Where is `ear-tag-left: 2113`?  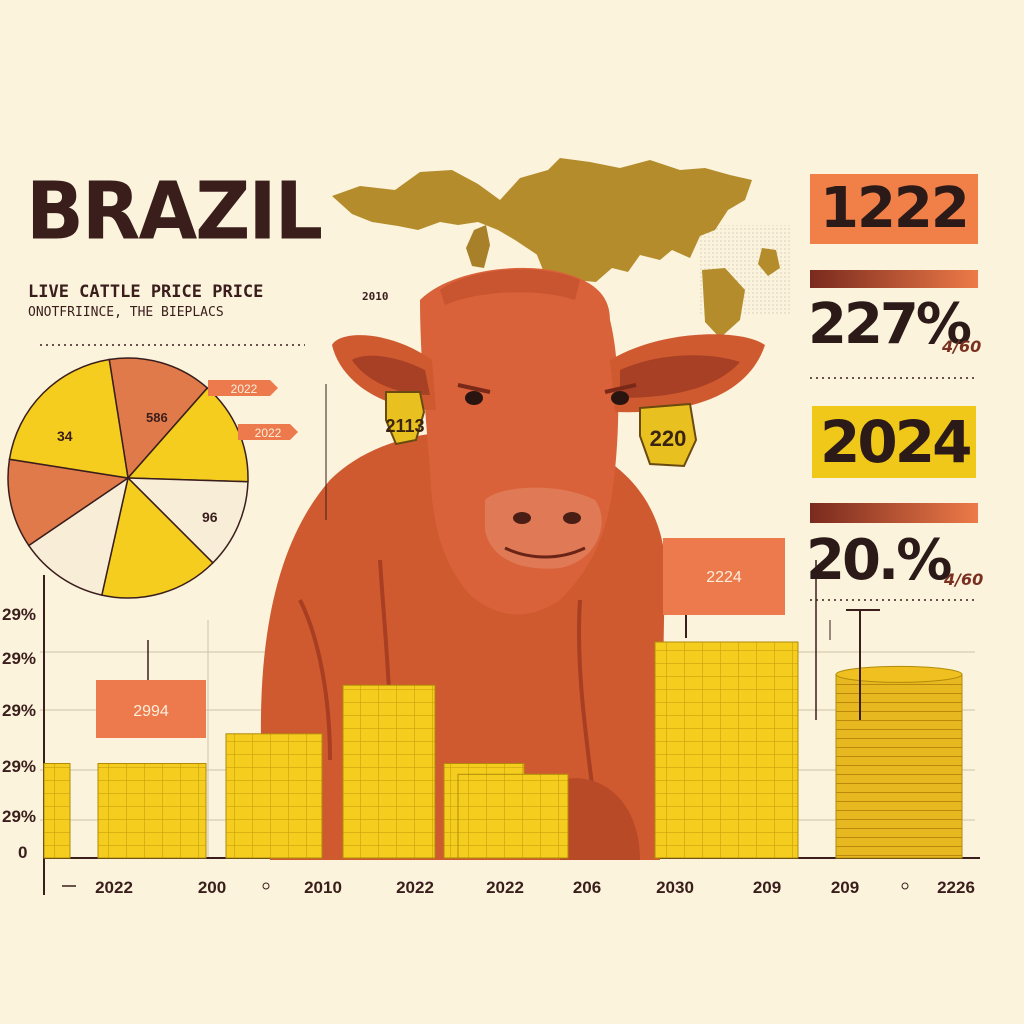 ear-tag-left: 2113 is located at coordinates (404, 426).